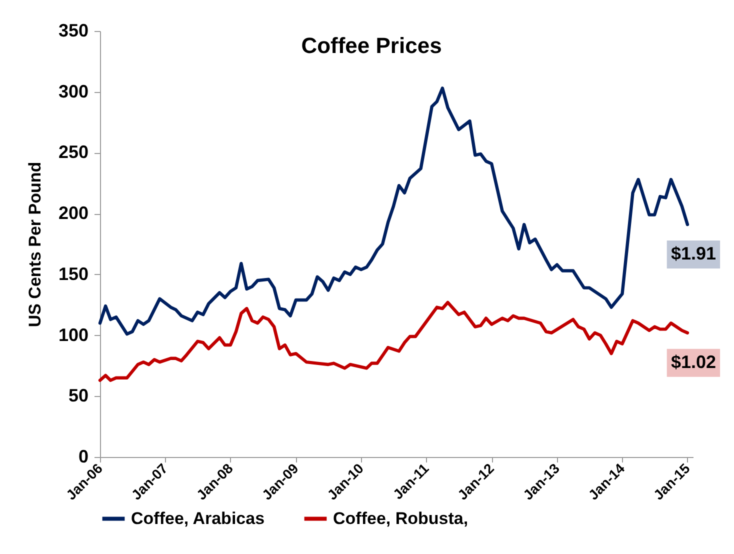 This screenshot has width=734, height=554. What do you see at coordinates (78, 396) in the screenshot?
I see `y-tick-label: 50` at bounding box center [78, 396].